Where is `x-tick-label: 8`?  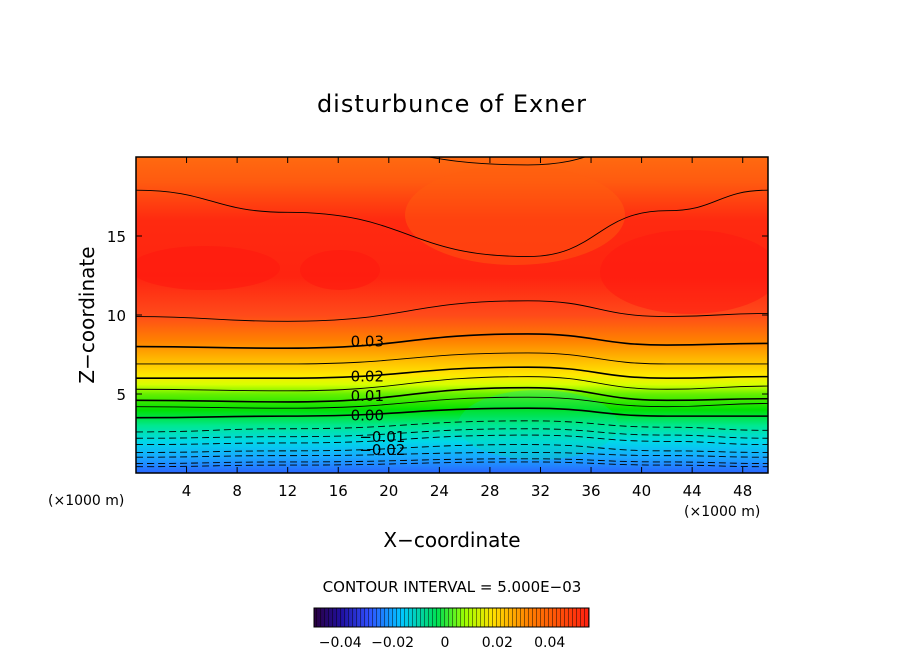 x-tick-label: 8 is located at coordinates (237, 491).